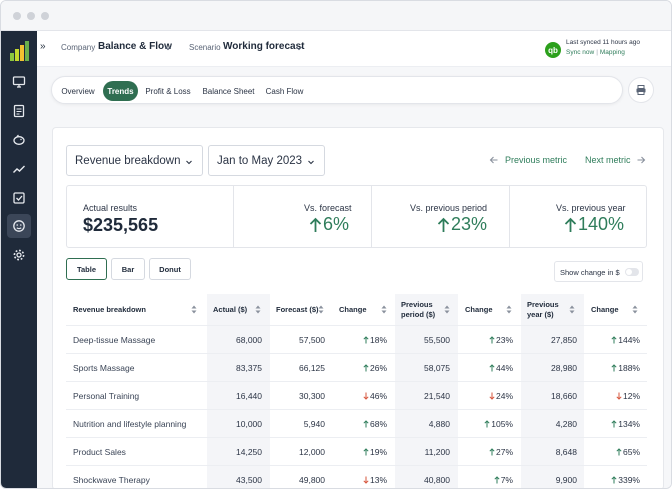 Image resolution: width=672 pixels, height=489 pixels. I want to click on tab-overview: Overview, so click(78, 91).